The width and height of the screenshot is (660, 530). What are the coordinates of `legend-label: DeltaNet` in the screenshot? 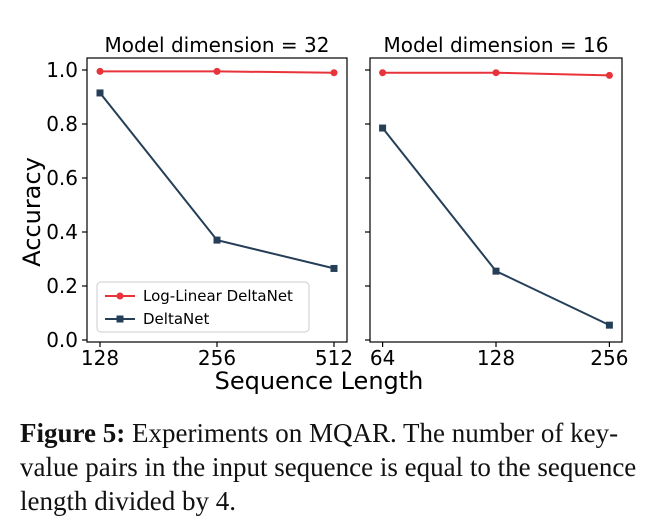 It's located at (176, 319).